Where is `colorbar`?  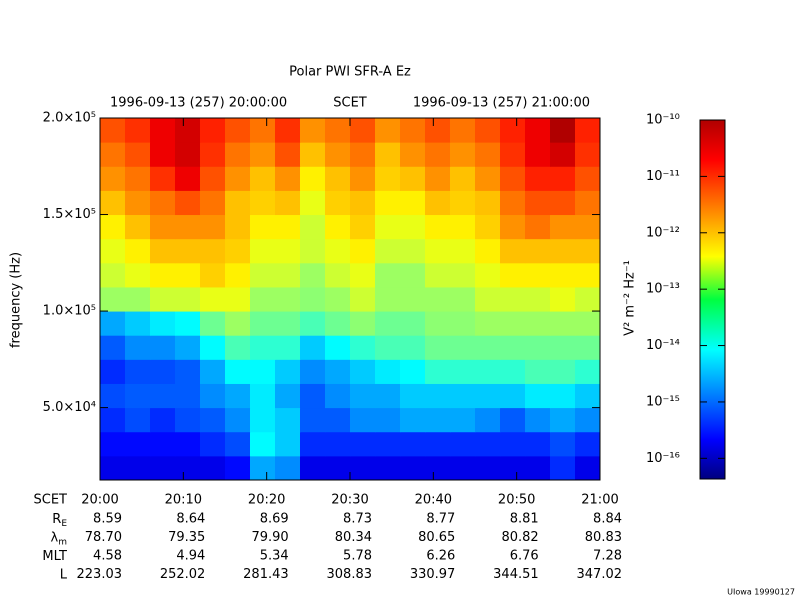 colorbar is located at coordinates (712, 299).